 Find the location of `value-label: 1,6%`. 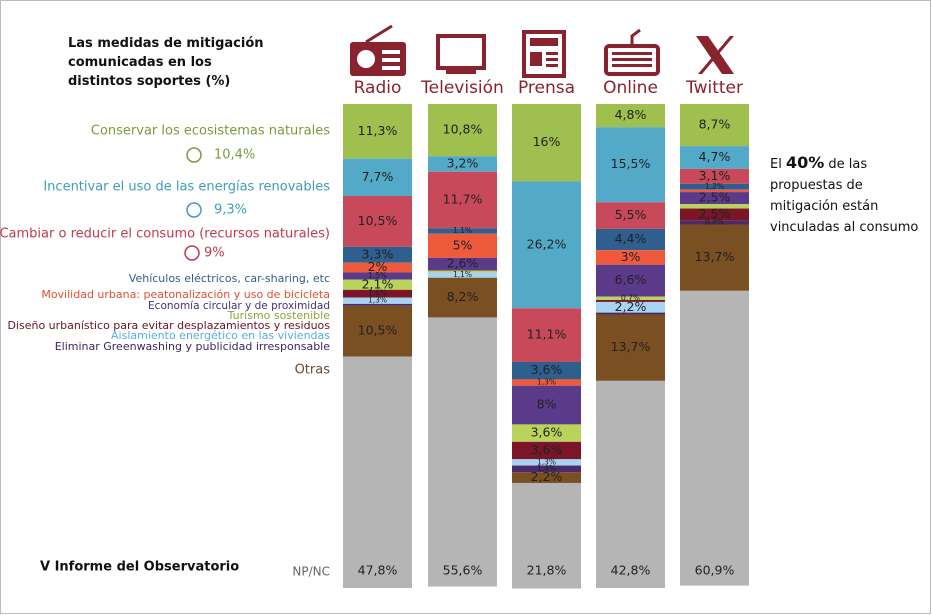

value-label: 1,6% is located at coordinates (377, 293).